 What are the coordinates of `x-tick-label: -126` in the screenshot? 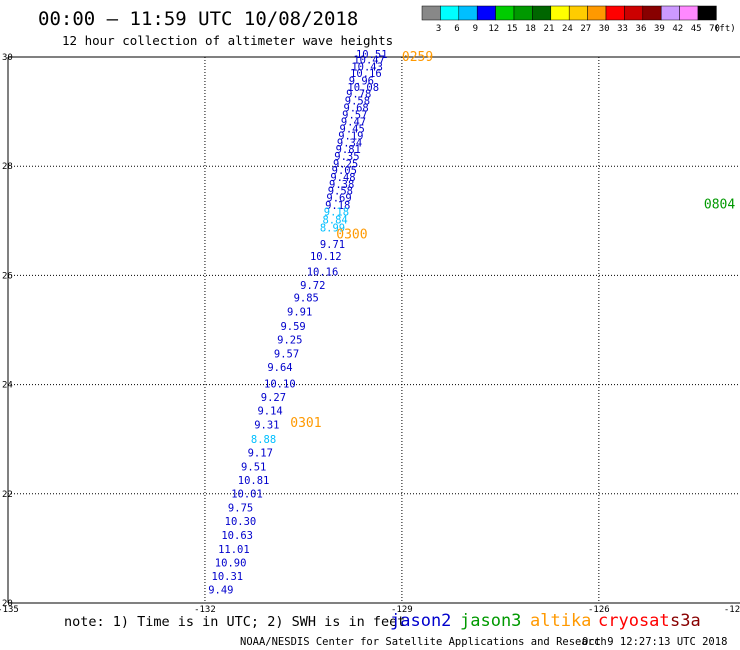 It's located at (599, 610).